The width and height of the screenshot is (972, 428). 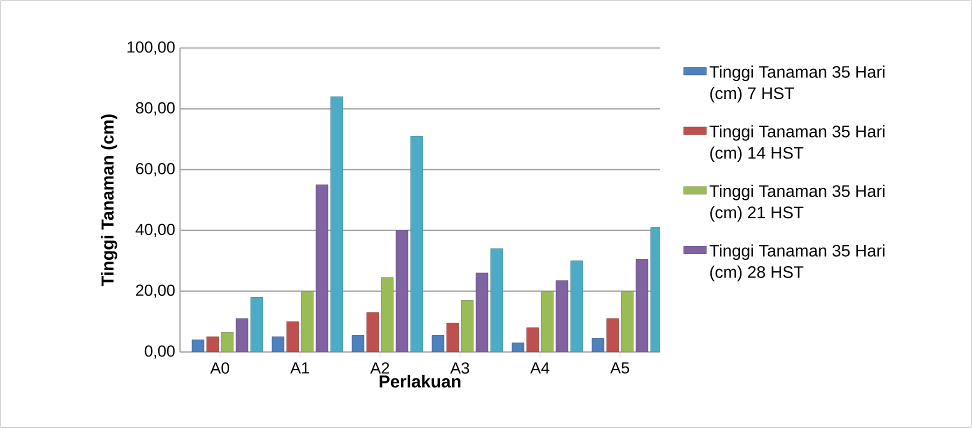 I want to click on y-tick-label: 100,00, so click(x=151, y=48).